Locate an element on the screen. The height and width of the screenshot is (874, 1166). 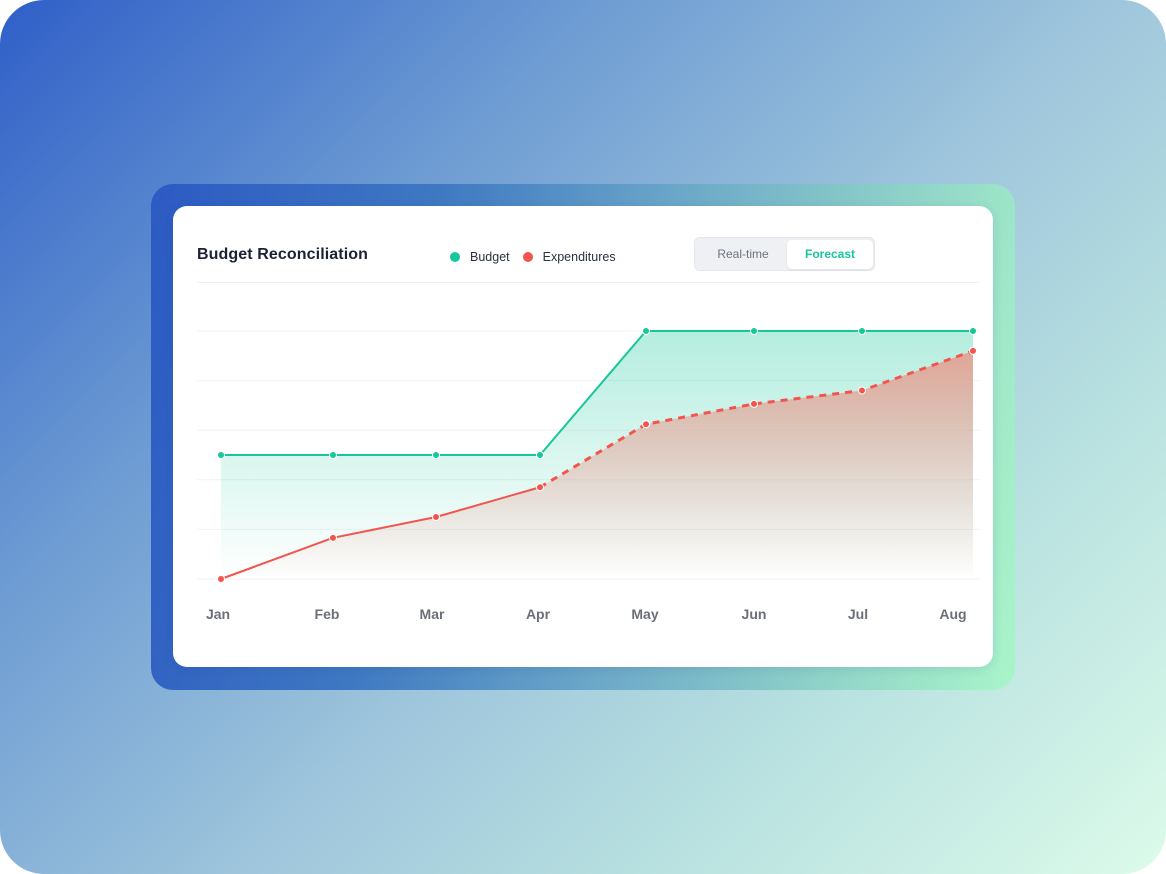
expenditures-point-jun is located at coordinates (754, 403).